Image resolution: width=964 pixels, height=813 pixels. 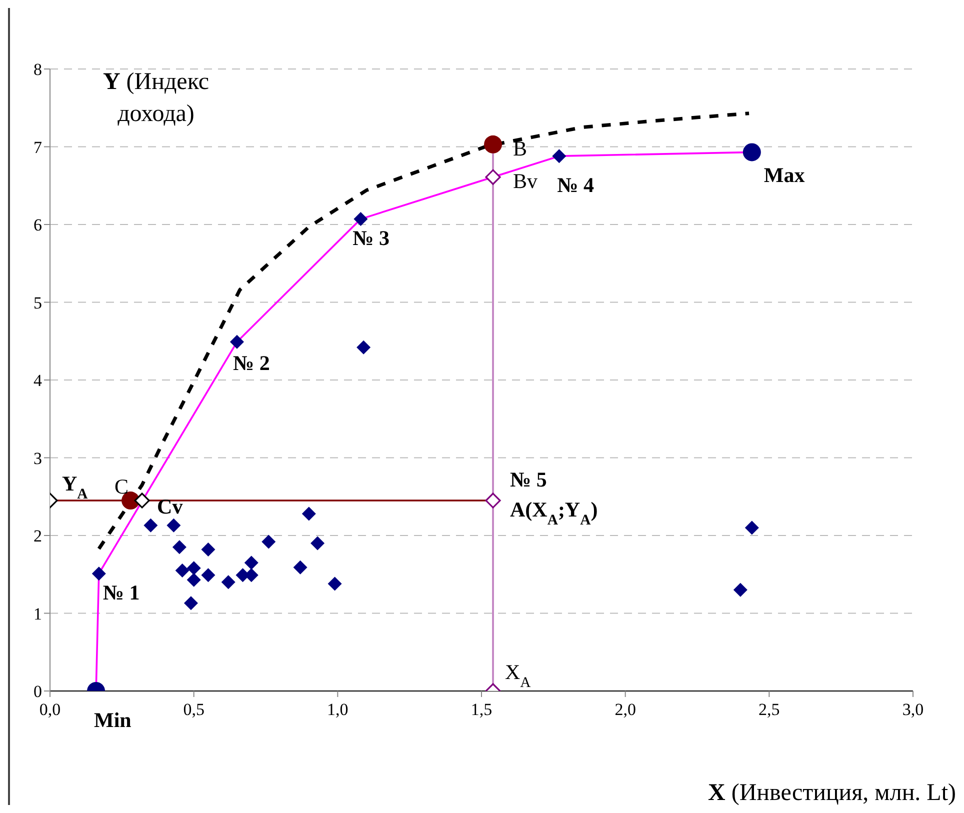 I want to click on y-tick-label: 3, so click(x=38, y=458).